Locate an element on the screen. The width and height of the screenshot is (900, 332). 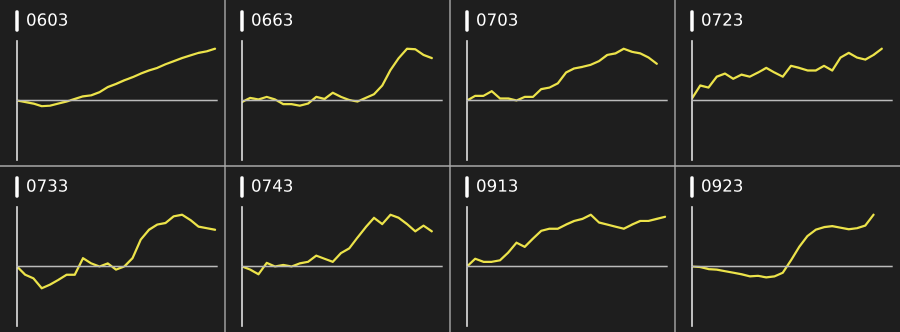
chart-title: 0743 is located at coordinates (272, 185).